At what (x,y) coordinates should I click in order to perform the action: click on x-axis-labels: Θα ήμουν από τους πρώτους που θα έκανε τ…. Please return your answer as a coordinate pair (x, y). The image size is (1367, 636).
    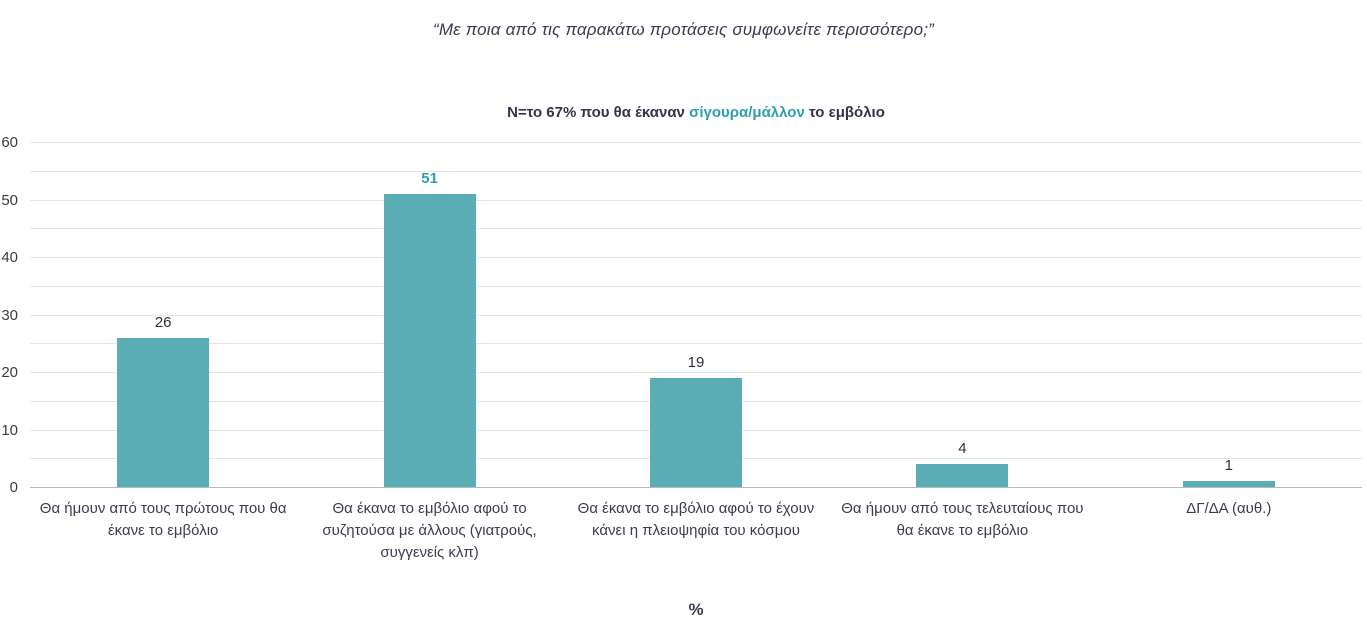
    Looking at the image, I should click on (696, 538).